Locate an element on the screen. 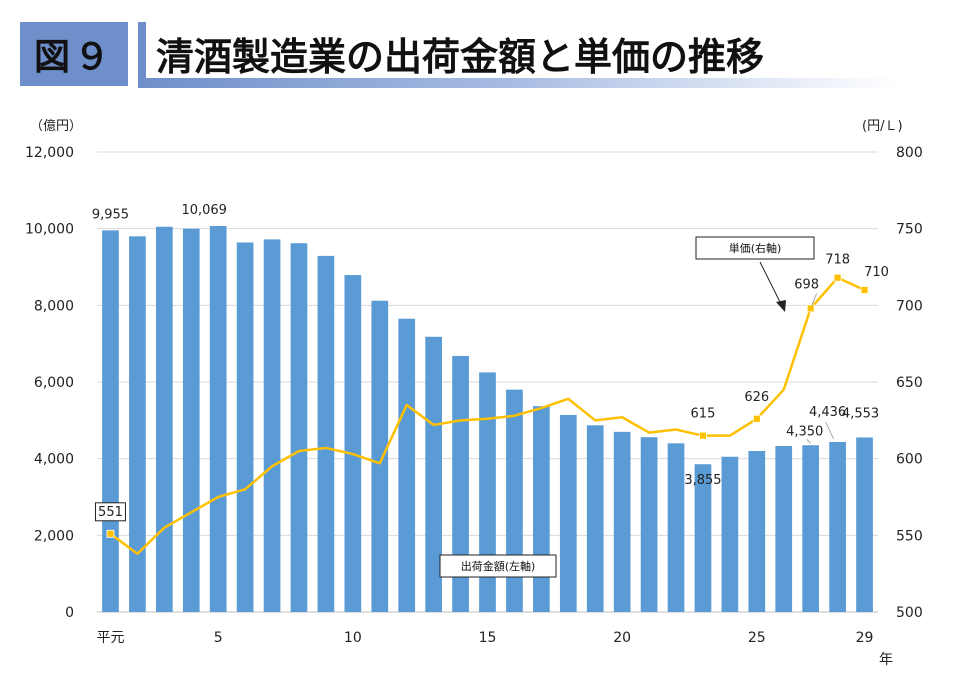 Image resolution: width=969 pixels, height=680 pixels. bar-callout-label: 出荷金額(左軸) is located at coordinates (498, 566).